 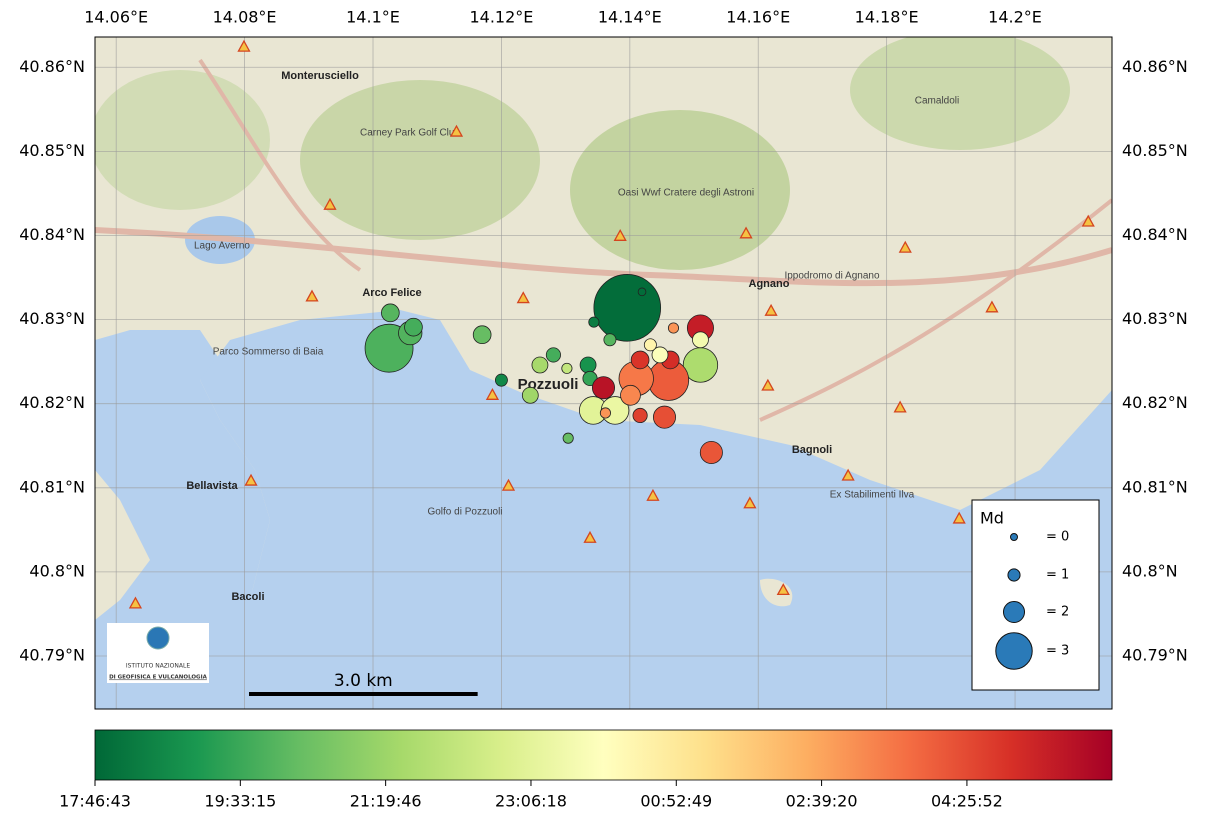 I want to click on x-tick-label: 14.12°E, so click(x=501, y=17).